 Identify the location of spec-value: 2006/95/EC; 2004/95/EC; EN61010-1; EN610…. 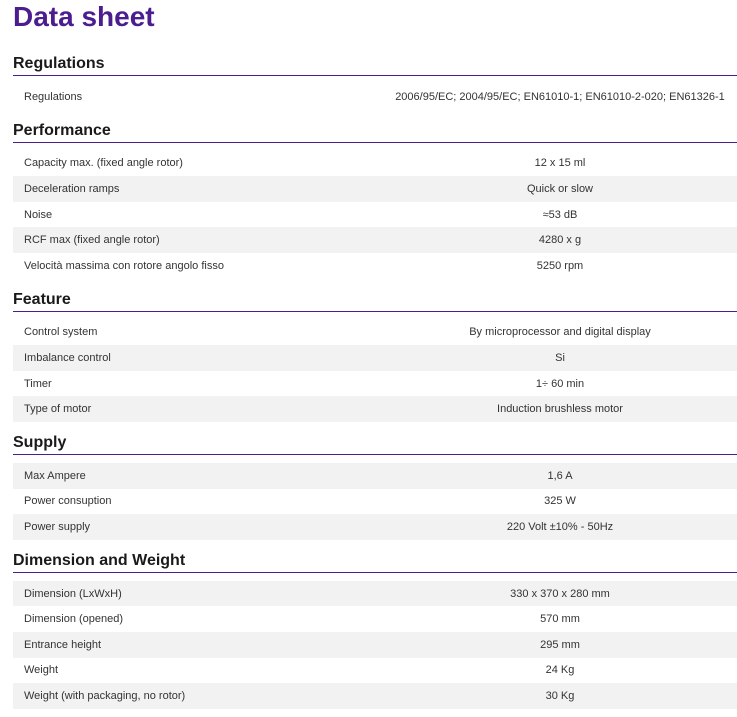
(560, 96).